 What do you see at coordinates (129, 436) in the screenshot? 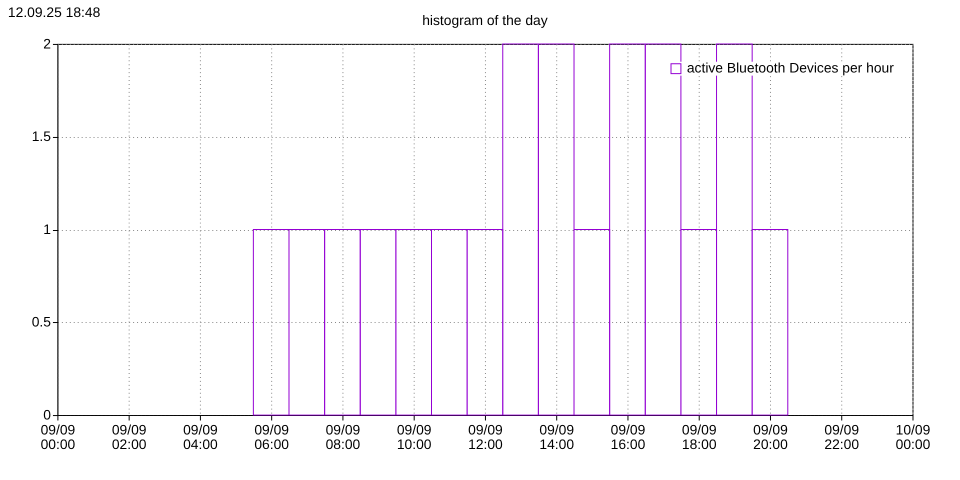
I see `x-tick-label: 09/09 02:00` at bounding box center [129, 436].